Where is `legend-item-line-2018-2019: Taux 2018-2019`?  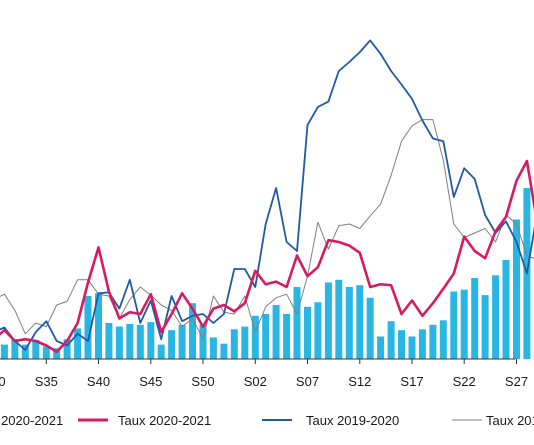
legend-item-line-2018-2019: Taux 2018-2019 is located at coordinates (510, 420).